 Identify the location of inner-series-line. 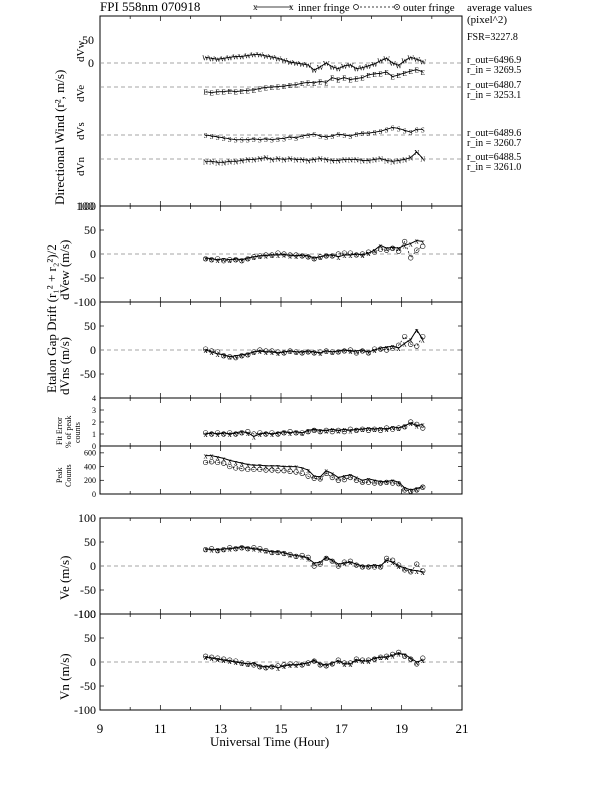
(314, 429).